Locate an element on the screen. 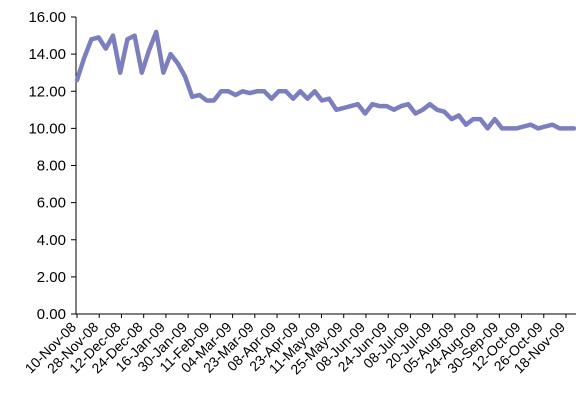 This screenshot has width=576, height=403. y-axis: 0.00 2.00 4.00 6.00 8.00 10.00 12.00 14.00 16.00 is located at coordinates (52, 166).